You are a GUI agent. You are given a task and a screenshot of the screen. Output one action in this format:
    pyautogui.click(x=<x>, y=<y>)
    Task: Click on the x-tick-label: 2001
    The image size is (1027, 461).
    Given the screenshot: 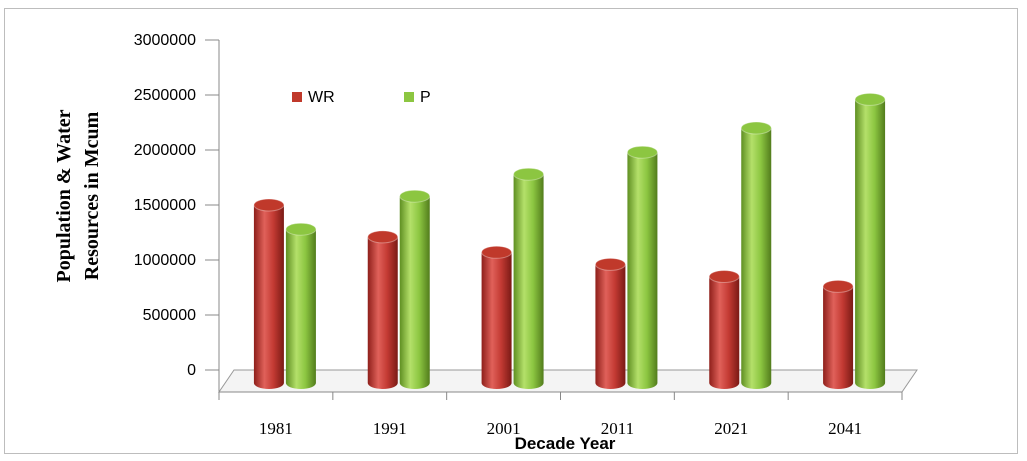 What is the action you would take?
    pyautogui.click(x=504, y=428)
    